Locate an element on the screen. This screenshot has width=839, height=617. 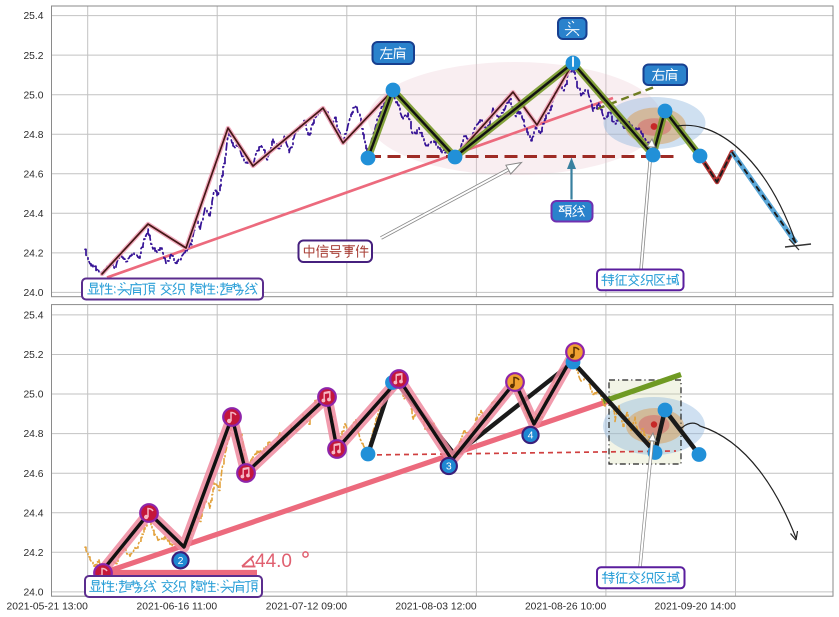
svg-text: 2021-08-03 12:00 is located at coordinates (436, 607).